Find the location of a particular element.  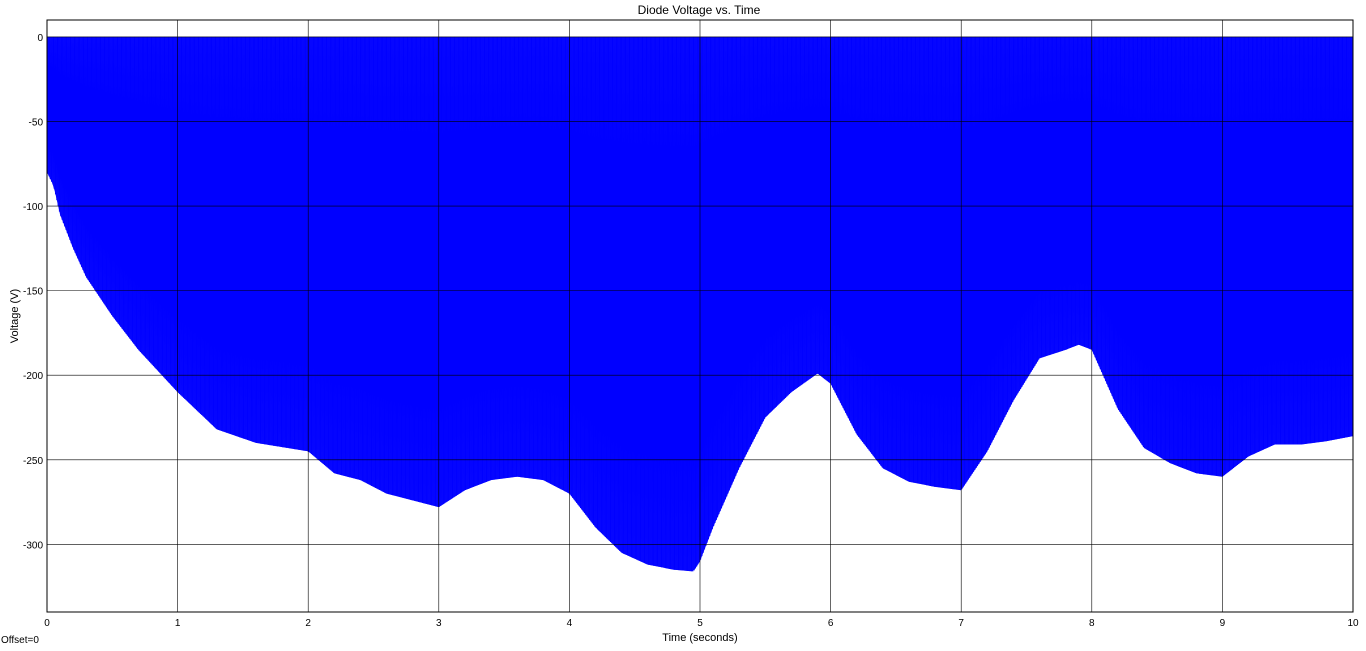

y-tick-label: -50 is located at coordinates (36, 122).